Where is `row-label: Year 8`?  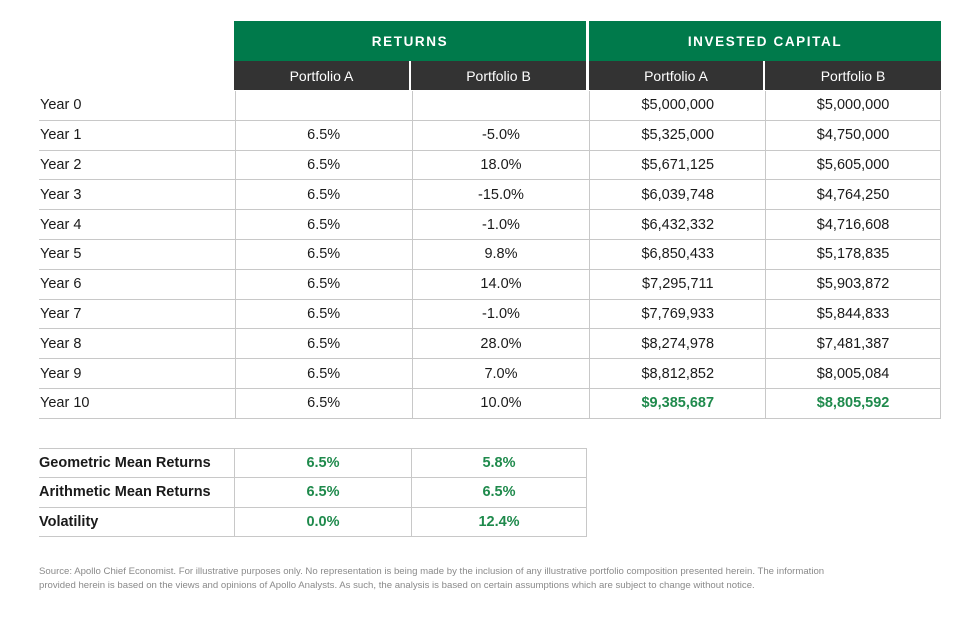 row-label: Year 8 is located at coordinates (61, 343).